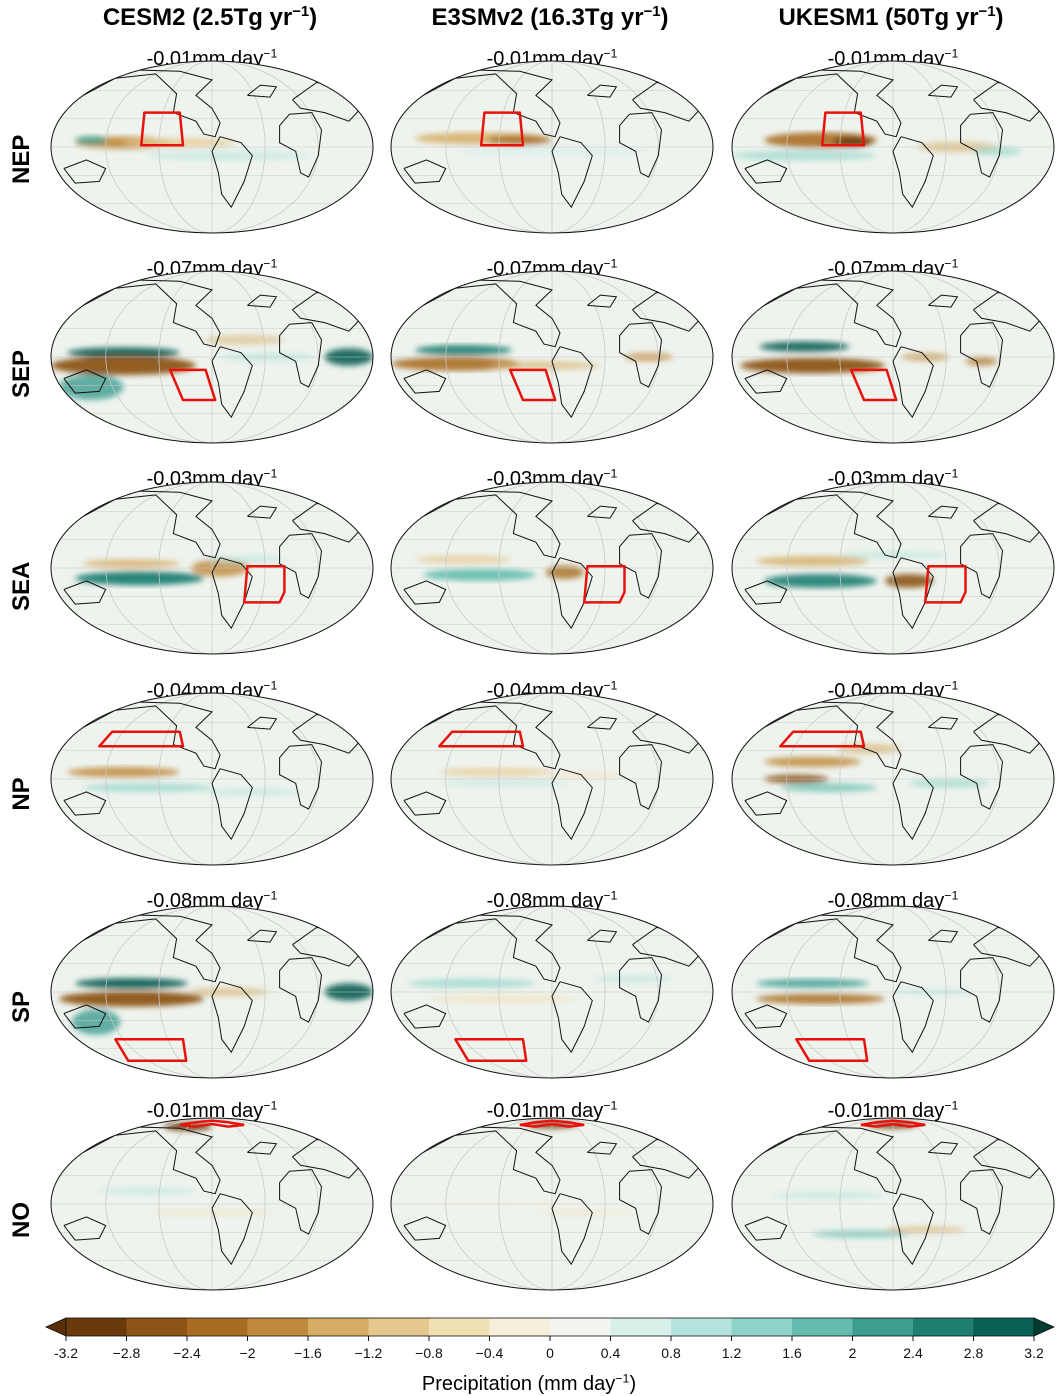 This screenshot has width=1058, height=1396. I want to click on colorbar-tick-label: 2.4, so click(913, 1353).